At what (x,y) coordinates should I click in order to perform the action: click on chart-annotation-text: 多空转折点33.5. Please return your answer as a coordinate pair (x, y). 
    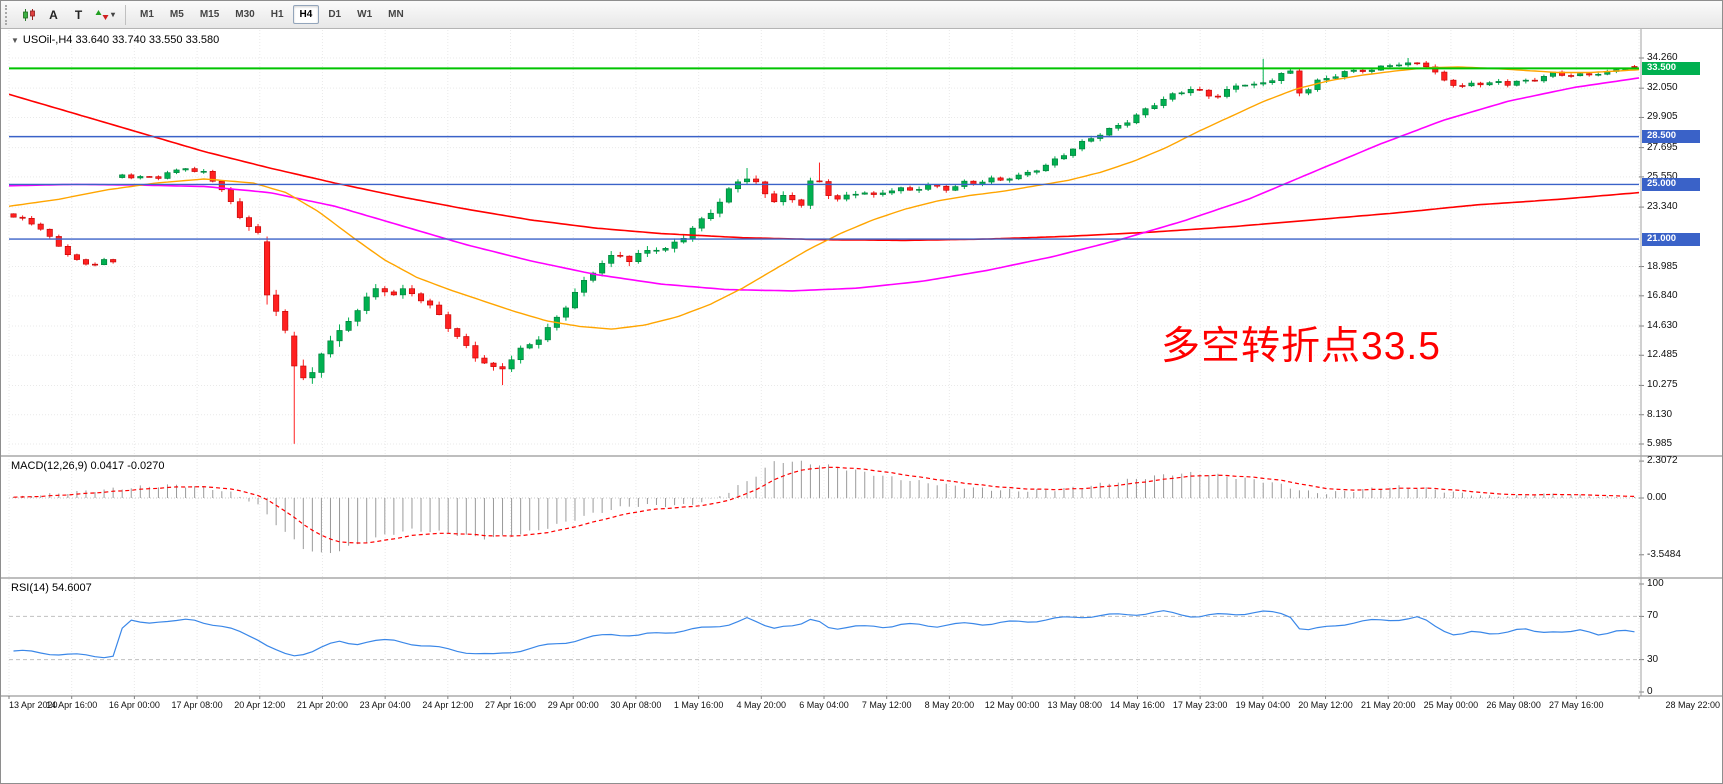
    Looking at the image, I should click on (1301, 346).